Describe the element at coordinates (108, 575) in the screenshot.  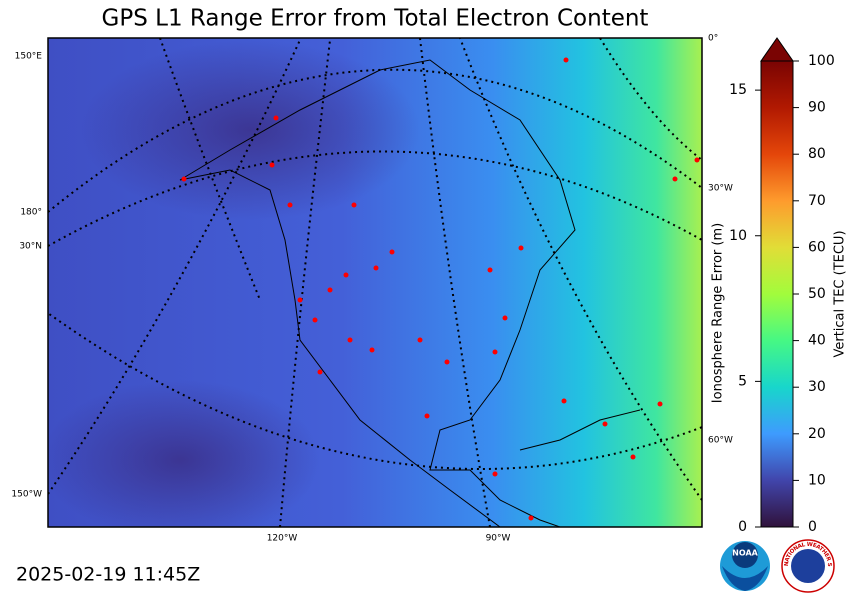
I see `timestamp: 2025-02-19 11:45Z` at that location.